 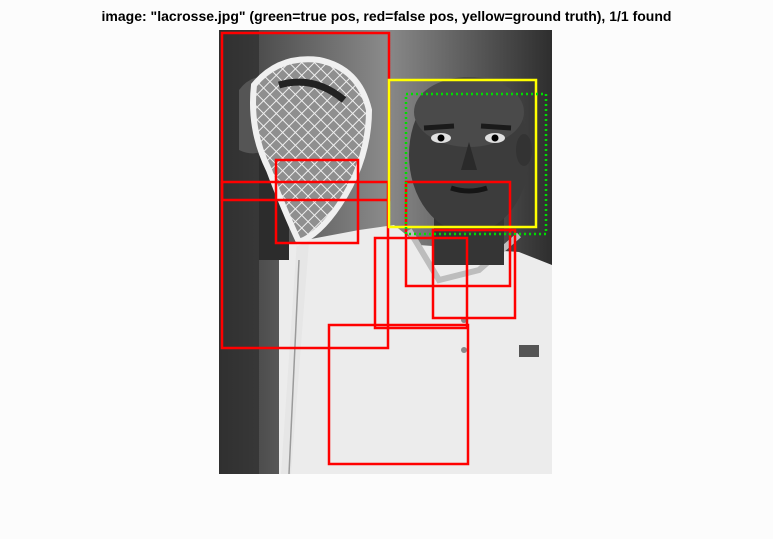 I want to click on person-mouth, so click(x=469, y=189).